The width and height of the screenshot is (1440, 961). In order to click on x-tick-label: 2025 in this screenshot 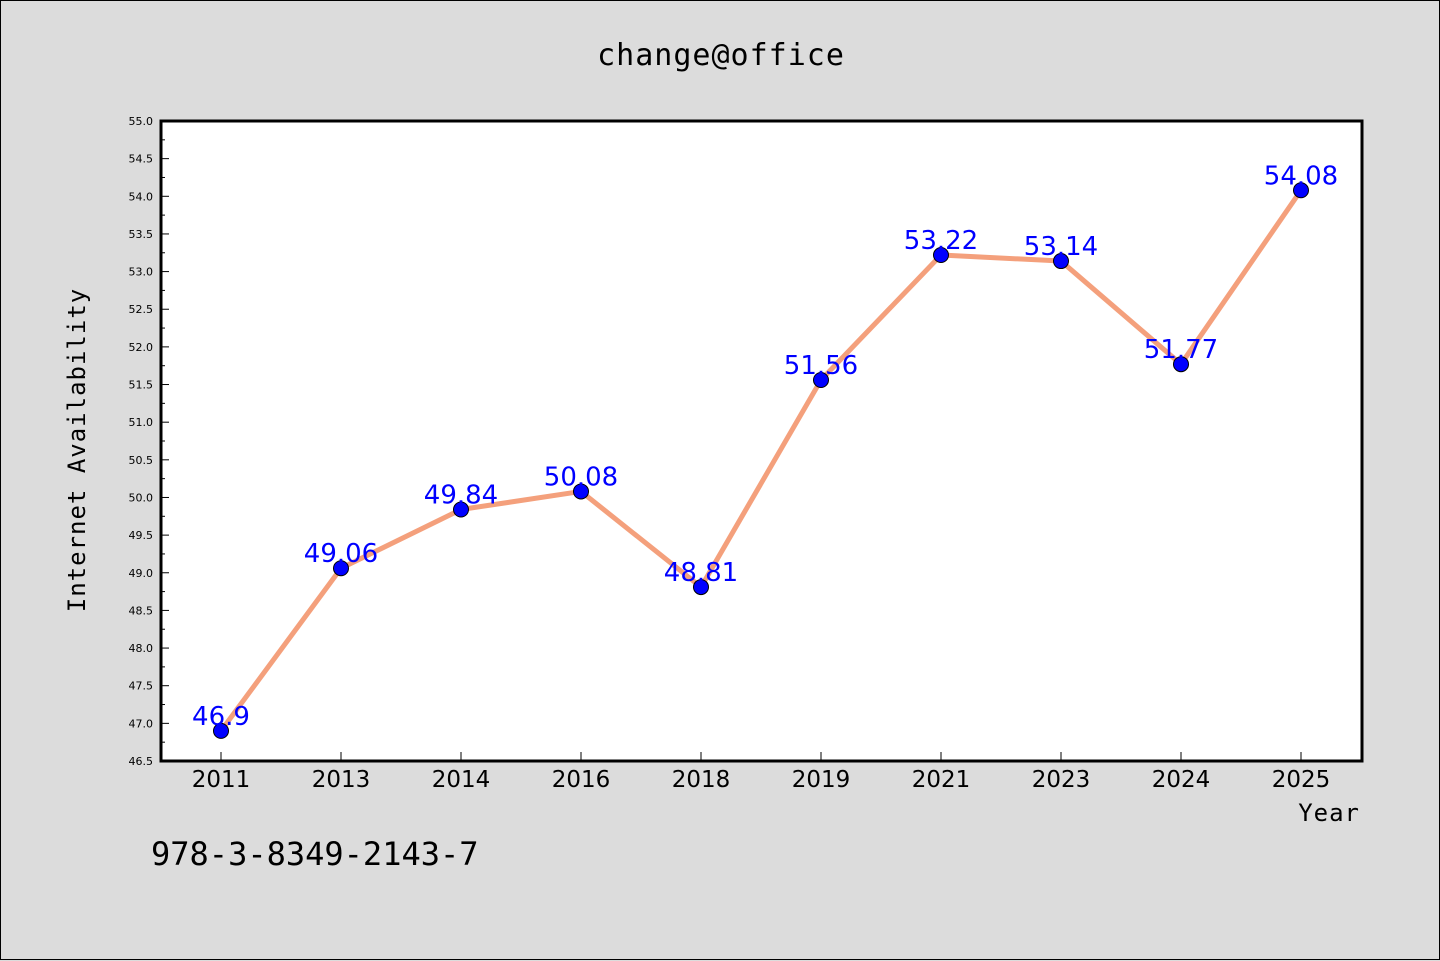, I will do `click(1301, 780)`.